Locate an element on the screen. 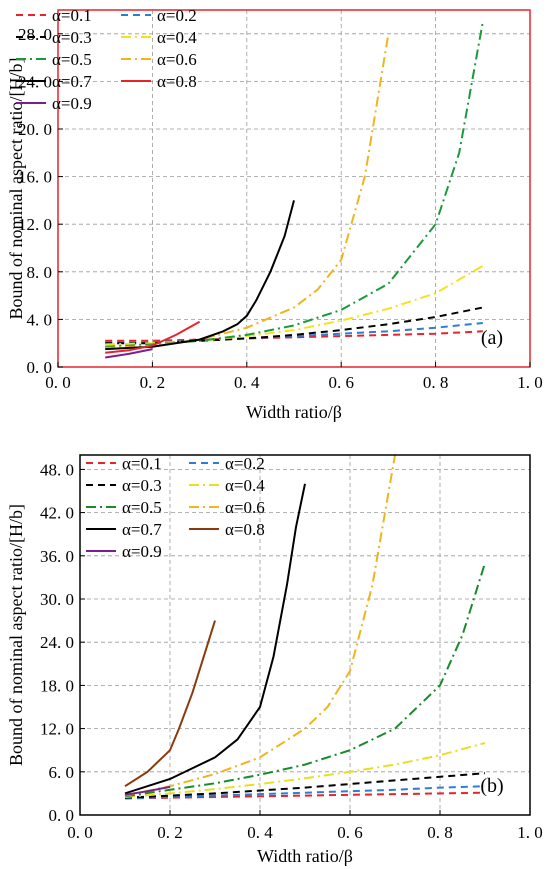 The height and width of the screenshot is (869, 550). y-tick-label: 36. 0 is located at coordinates (57, 556).